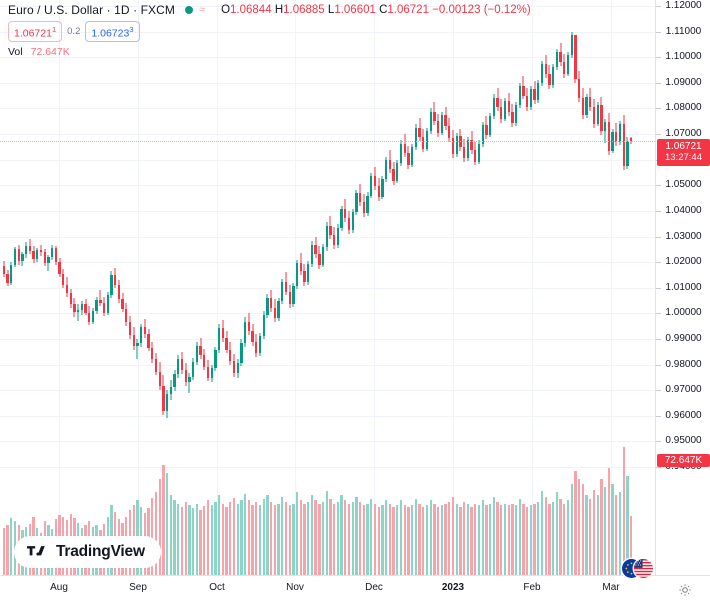 This screenshot has height=600, width=710. I want to click on gear-icon, so click(685, 590).